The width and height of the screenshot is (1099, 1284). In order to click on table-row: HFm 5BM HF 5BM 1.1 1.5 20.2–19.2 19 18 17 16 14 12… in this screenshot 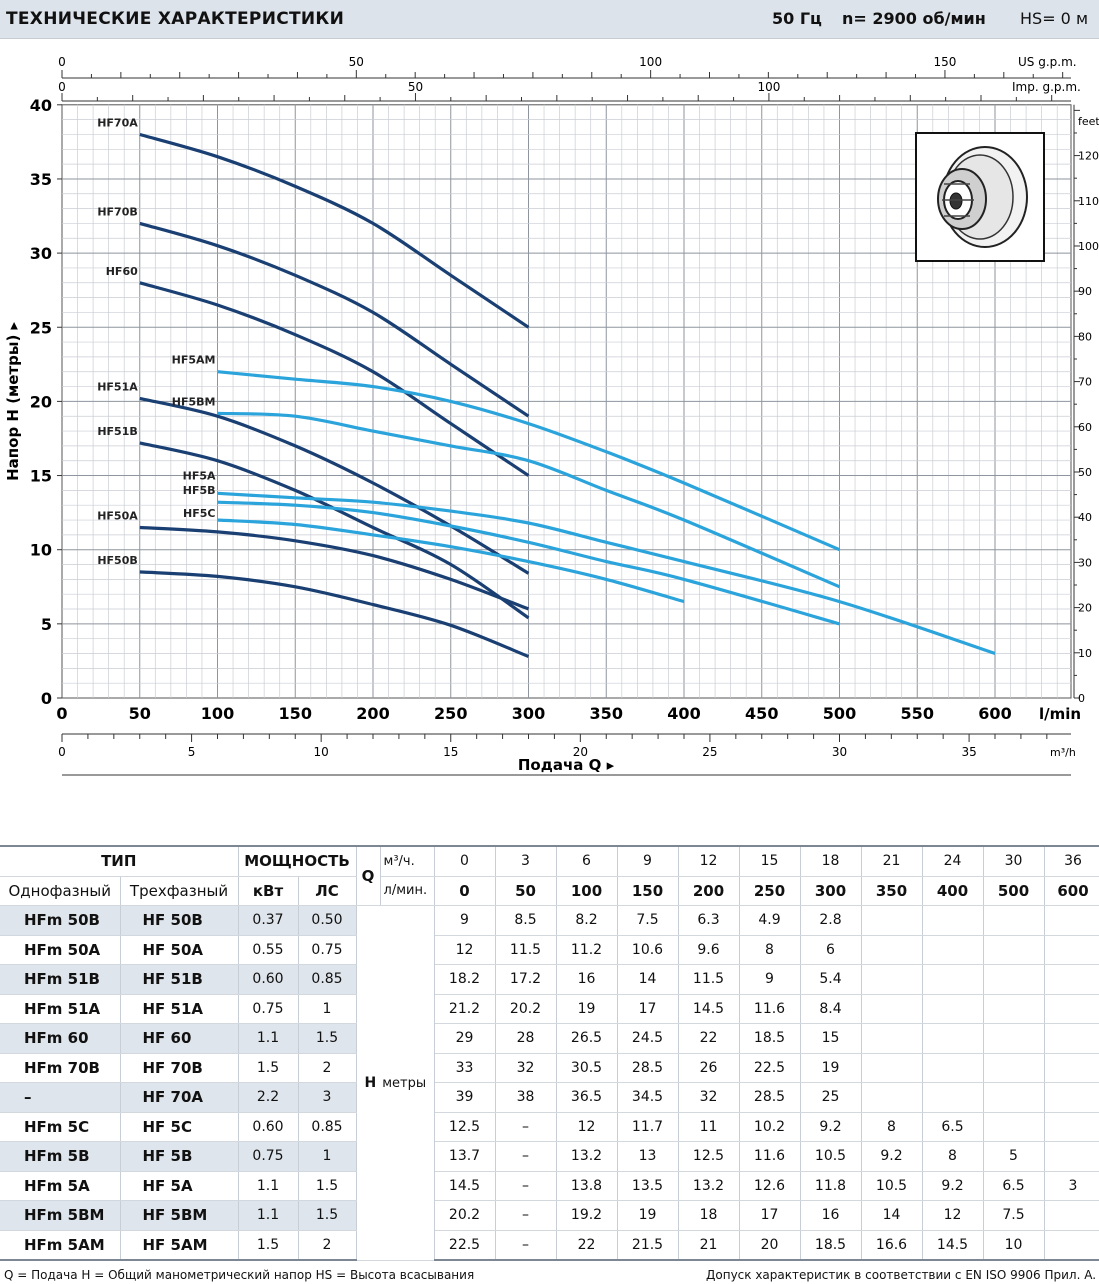, I will do `click(549, 1215)`.